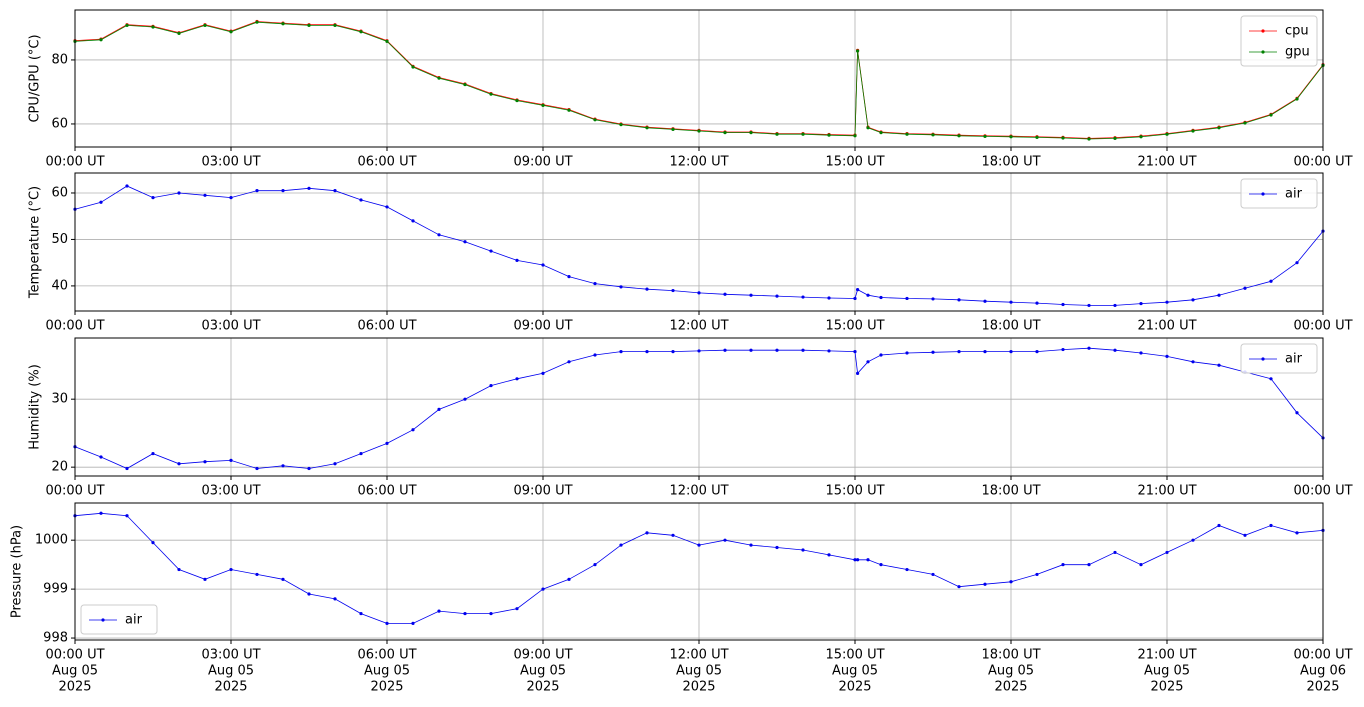 The image size is (1364, 707). Describe the element at coordinates (51, 540) in the screenshot. I see `y-tick-label: 1000` at that location.